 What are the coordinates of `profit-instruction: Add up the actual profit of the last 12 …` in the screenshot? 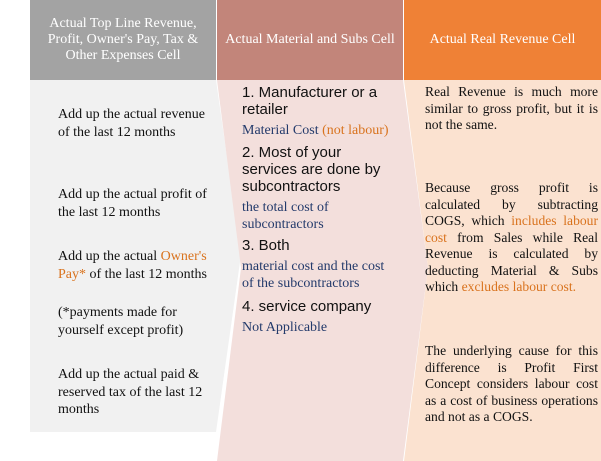 It's located at (132, 203).